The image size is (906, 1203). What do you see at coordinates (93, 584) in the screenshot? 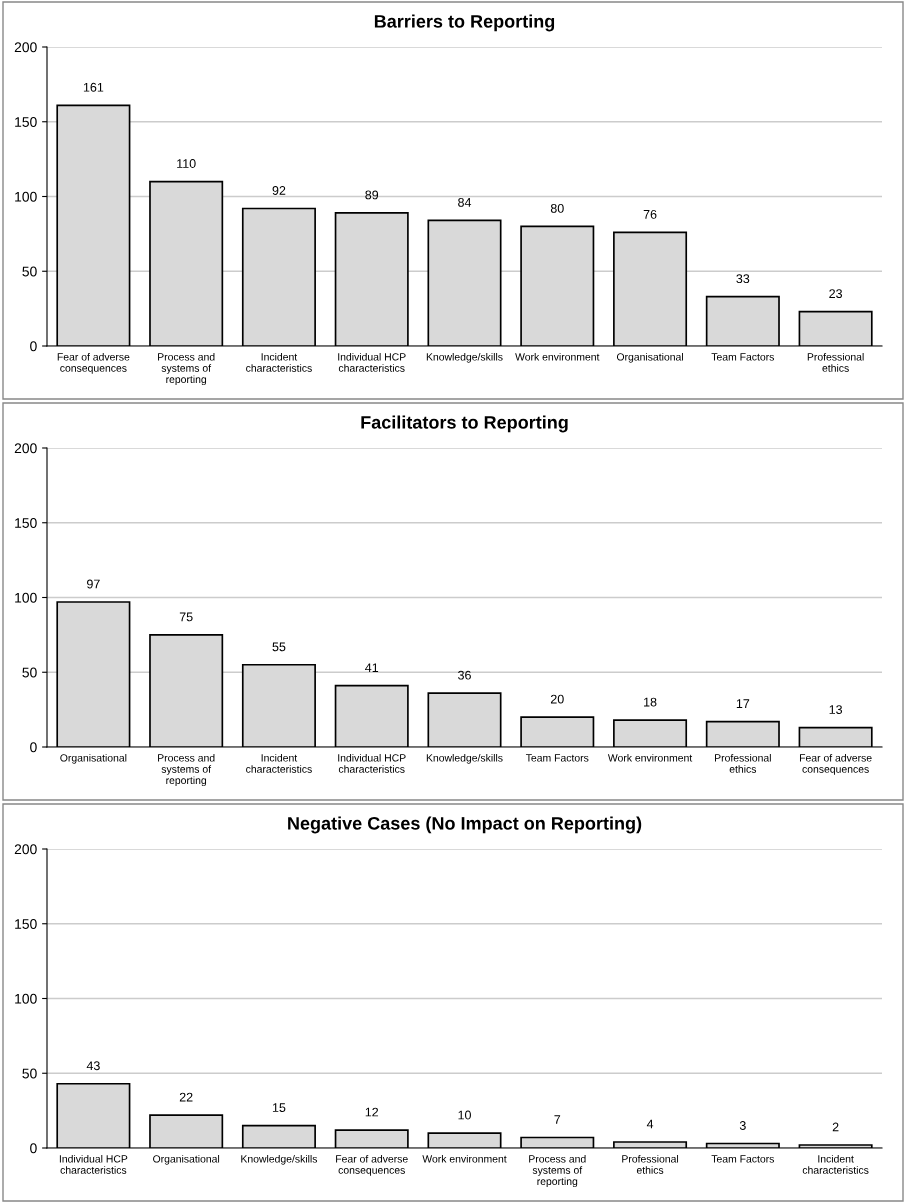
I see `data-label: 97` at bounding box center [93, 584].